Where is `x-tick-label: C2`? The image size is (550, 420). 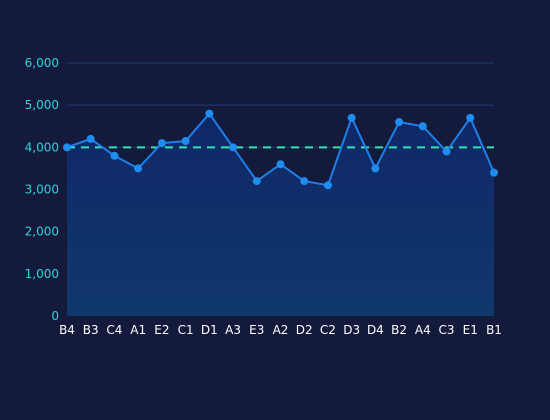 x-tick-label: C2 is located at coordinates (328, 330).